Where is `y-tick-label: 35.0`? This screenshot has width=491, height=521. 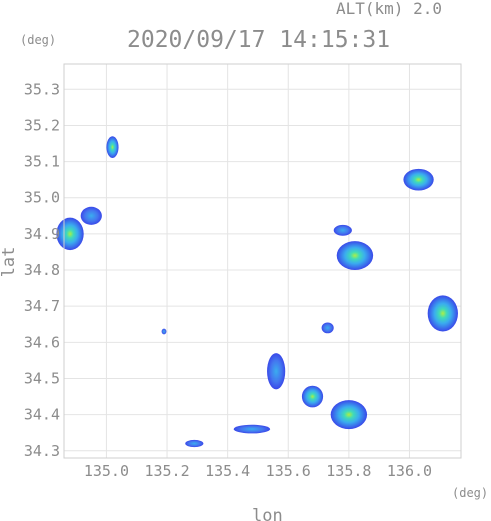 y-tick-label: 35.0 is located at coordinates (42, 198).